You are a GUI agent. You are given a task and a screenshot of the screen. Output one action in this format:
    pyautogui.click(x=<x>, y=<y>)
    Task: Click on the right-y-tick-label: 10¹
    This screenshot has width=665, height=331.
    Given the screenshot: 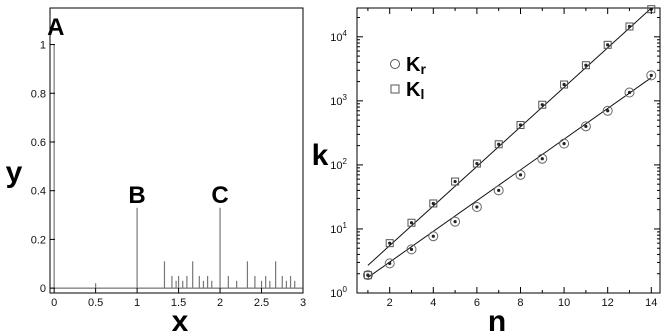 What is the action you would take?
    pyautogui.click(x=338, y=228)
    